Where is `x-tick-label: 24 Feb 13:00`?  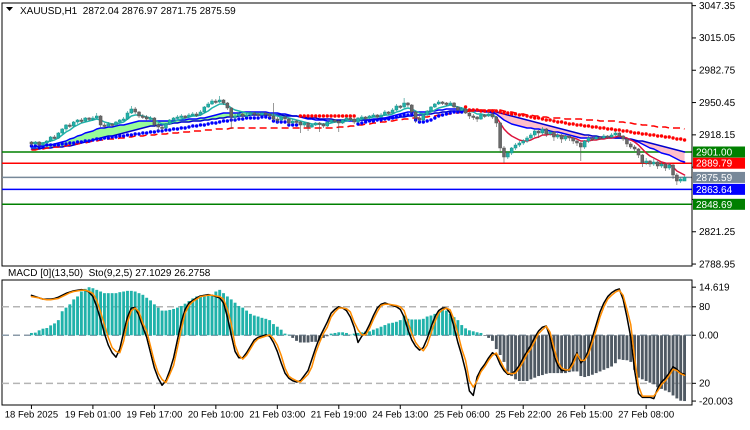 x-tick-label: 24 Feb 13:00 is located at coordinates (400, 415).